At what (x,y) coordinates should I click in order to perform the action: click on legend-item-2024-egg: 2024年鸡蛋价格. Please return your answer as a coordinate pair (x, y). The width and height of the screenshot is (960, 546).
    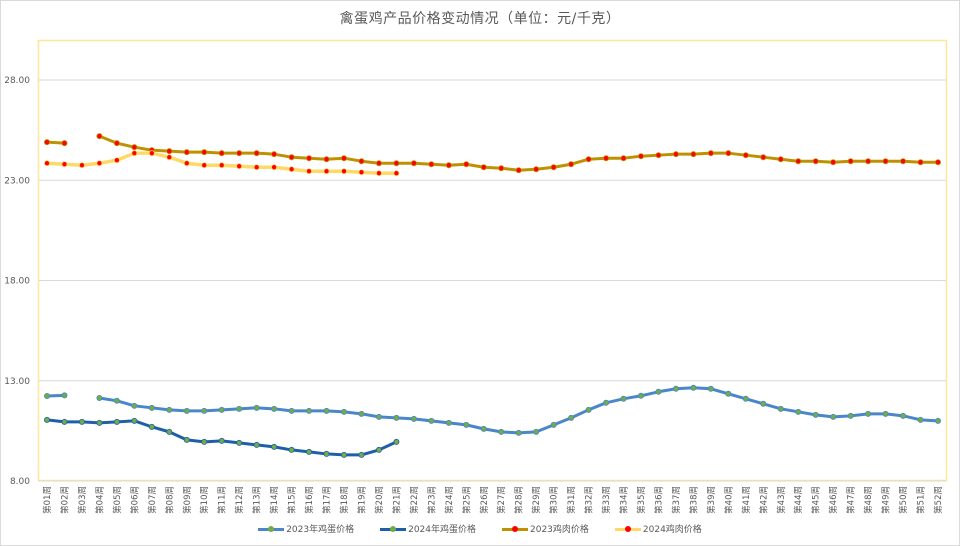
    Looking at the image, I should click on (428, 528).